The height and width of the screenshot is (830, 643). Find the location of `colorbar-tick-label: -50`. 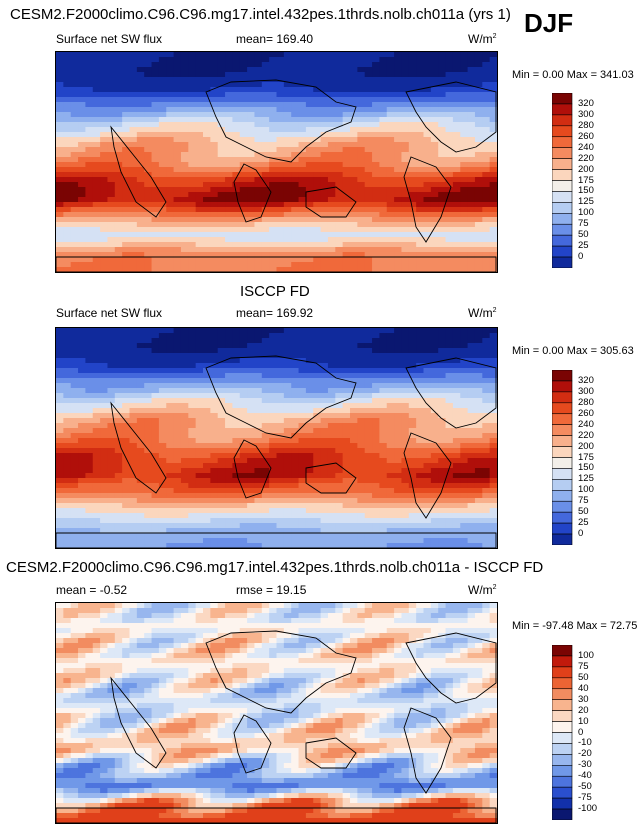

colorbar-tick-label: -50 is located at coordinates (585, 787).